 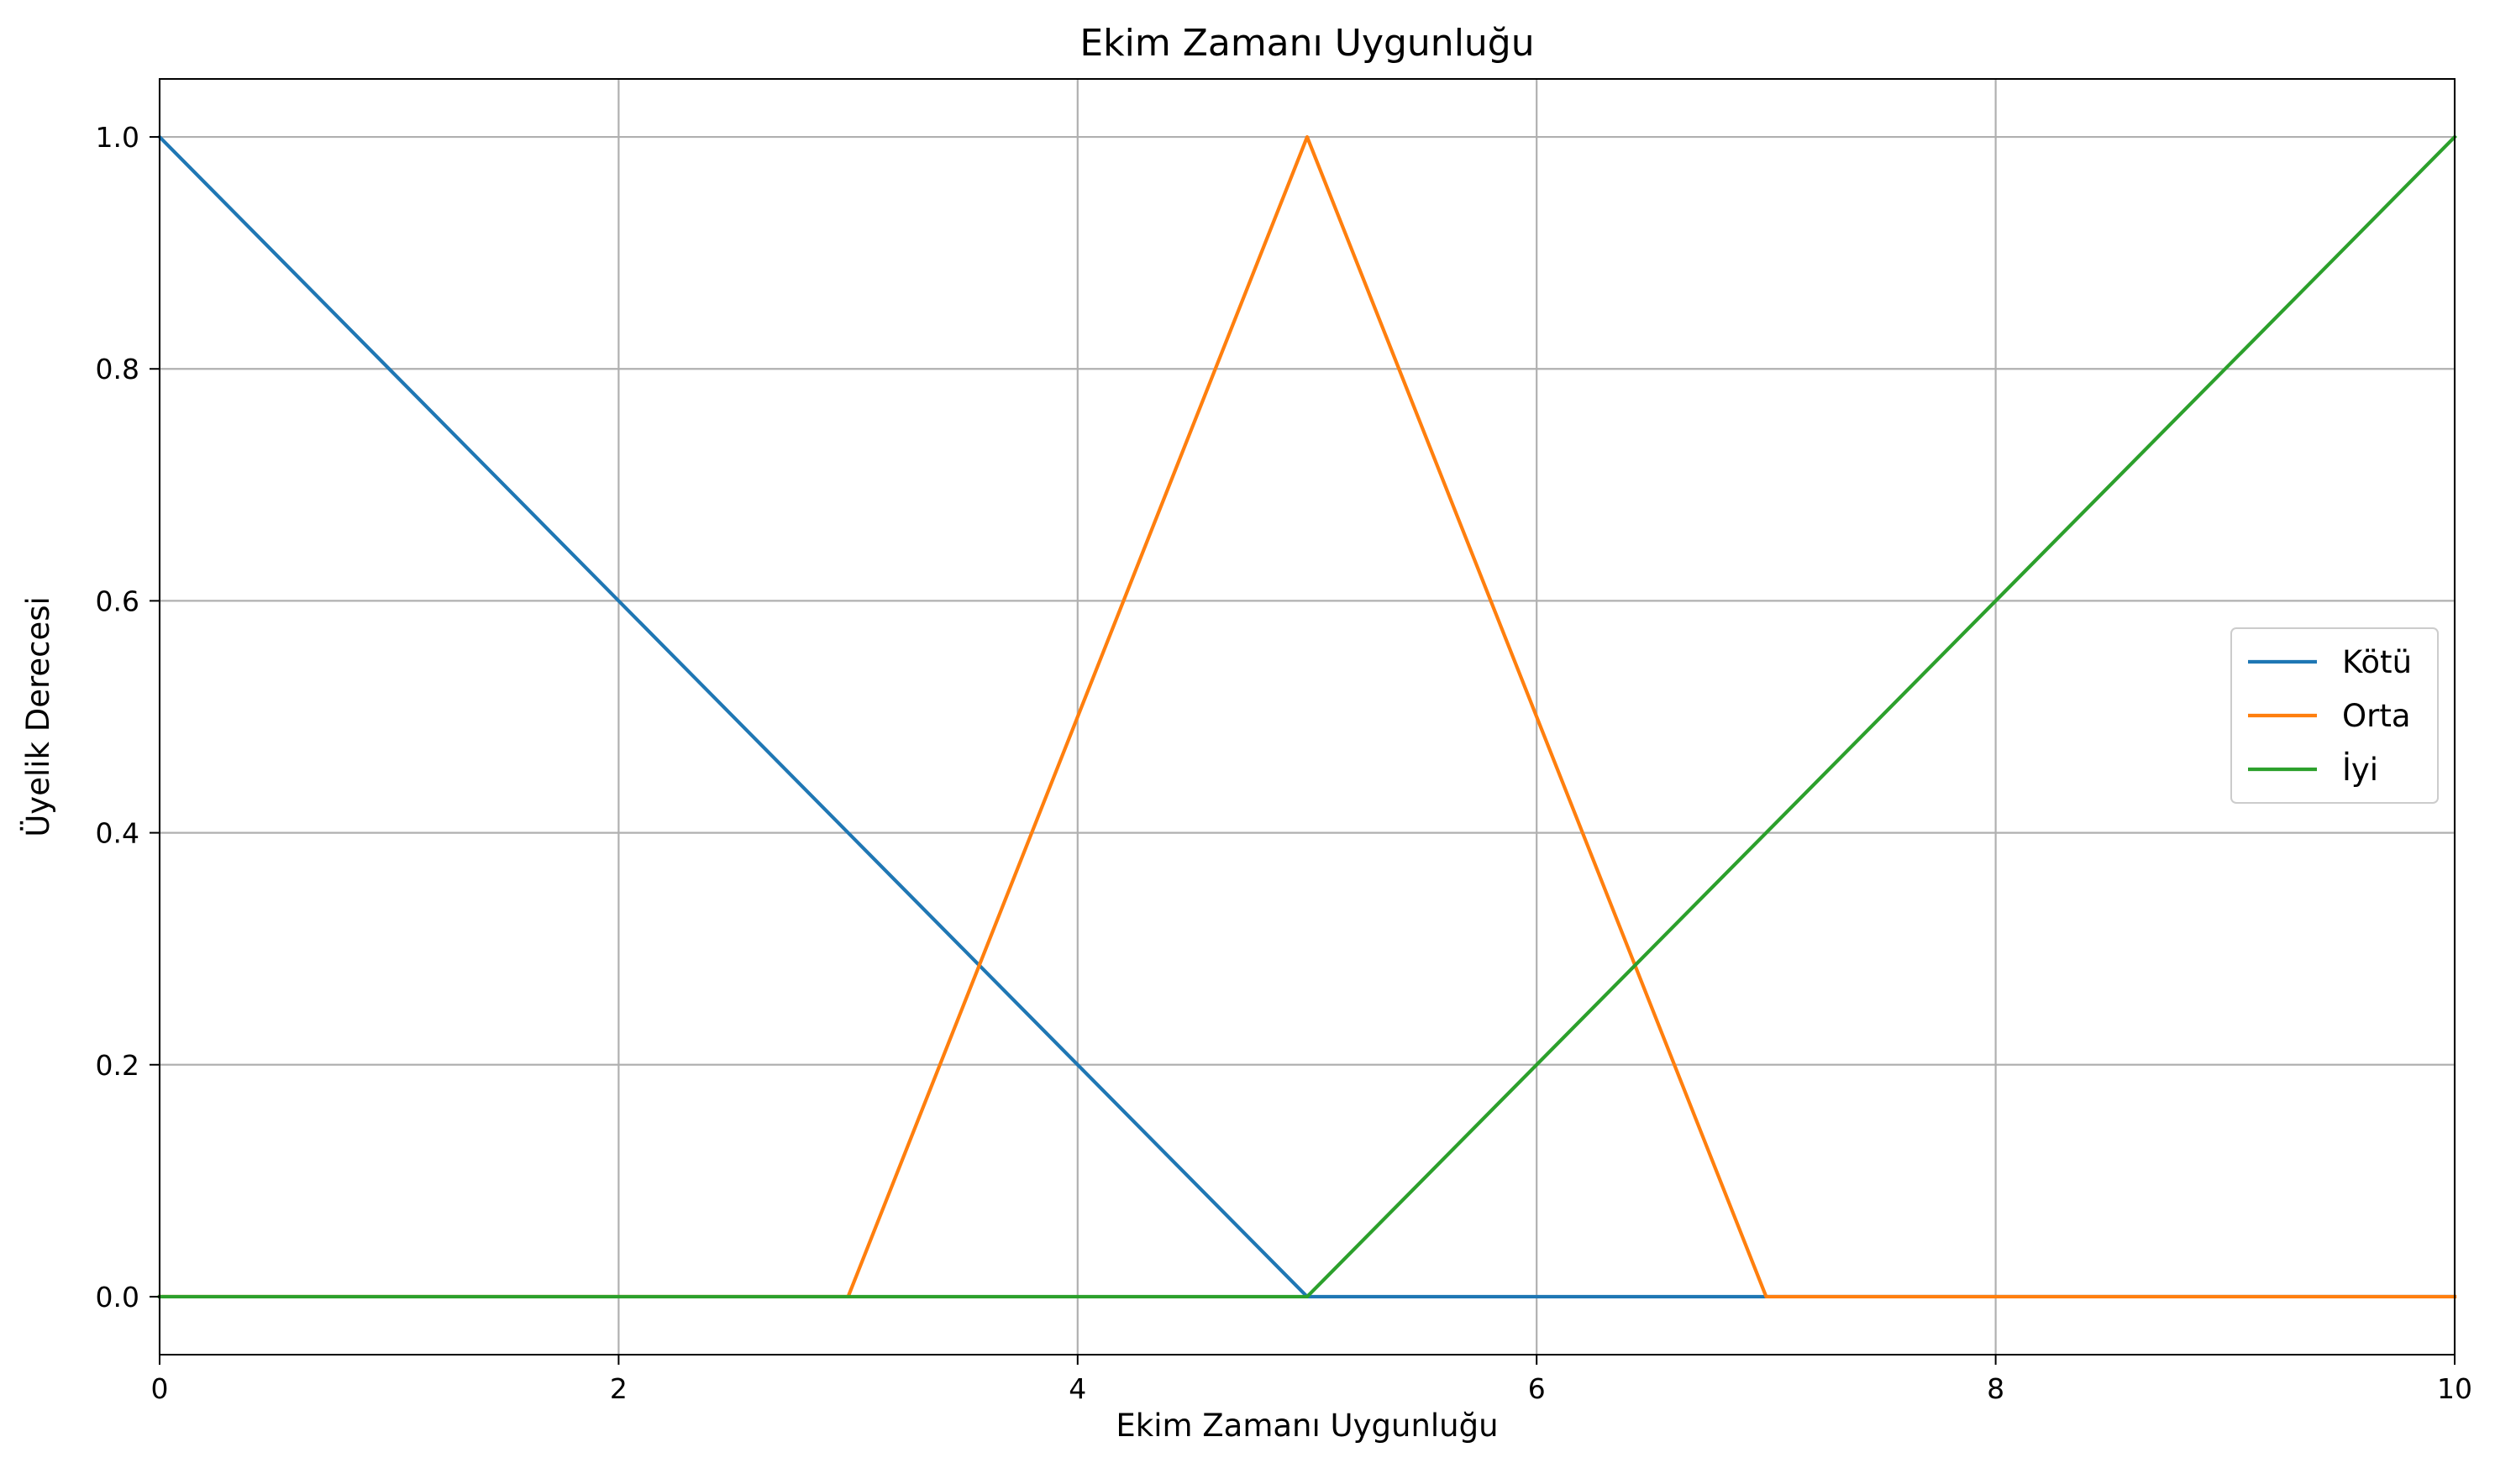 I want to click on x-tick-label: 4, so click(x=1077, y=1389).